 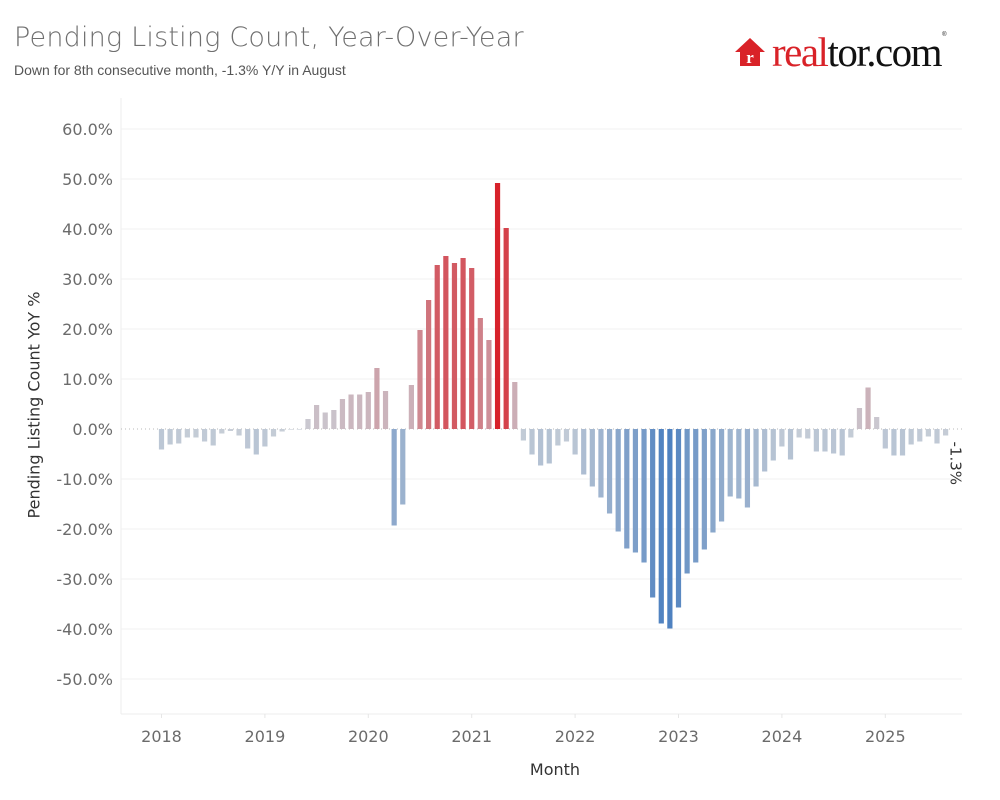 What do you see at coordinates (782, 736) in the screenshot?
I see `x-tick-label: 2024` at bounding box center [782, 736].